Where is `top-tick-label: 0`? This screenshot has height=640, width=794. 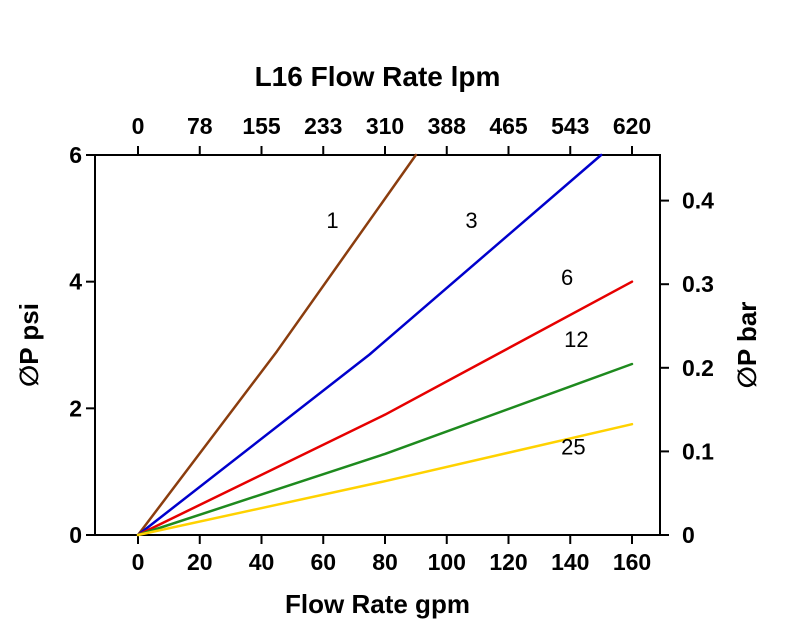
top-tick-label: 0 is located at coordinates (138, 126).